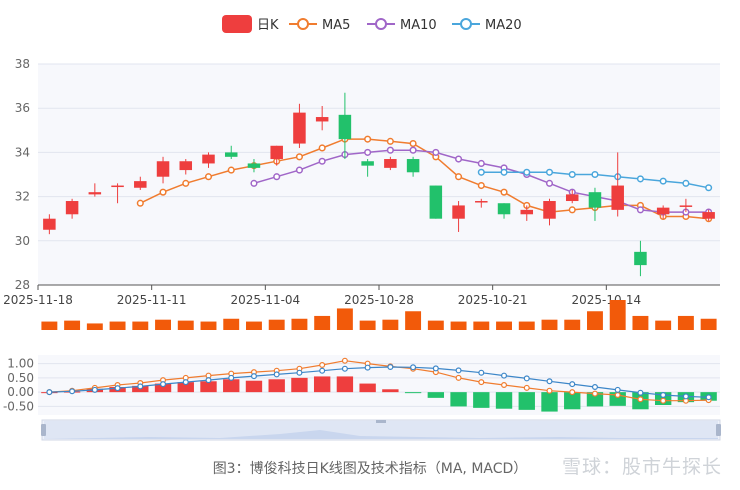 This screenshot has width=740, height=490. What do you see at coordinates (418, 25) in the screenshot?
I see `legend-ma10-label: MA10` at bounding box center [418, 25].